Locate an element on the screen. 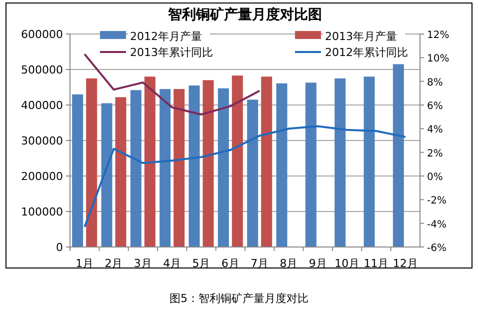  chart-title: 智利铜矿产量月度对比图 is located at coordinates (244, 14).